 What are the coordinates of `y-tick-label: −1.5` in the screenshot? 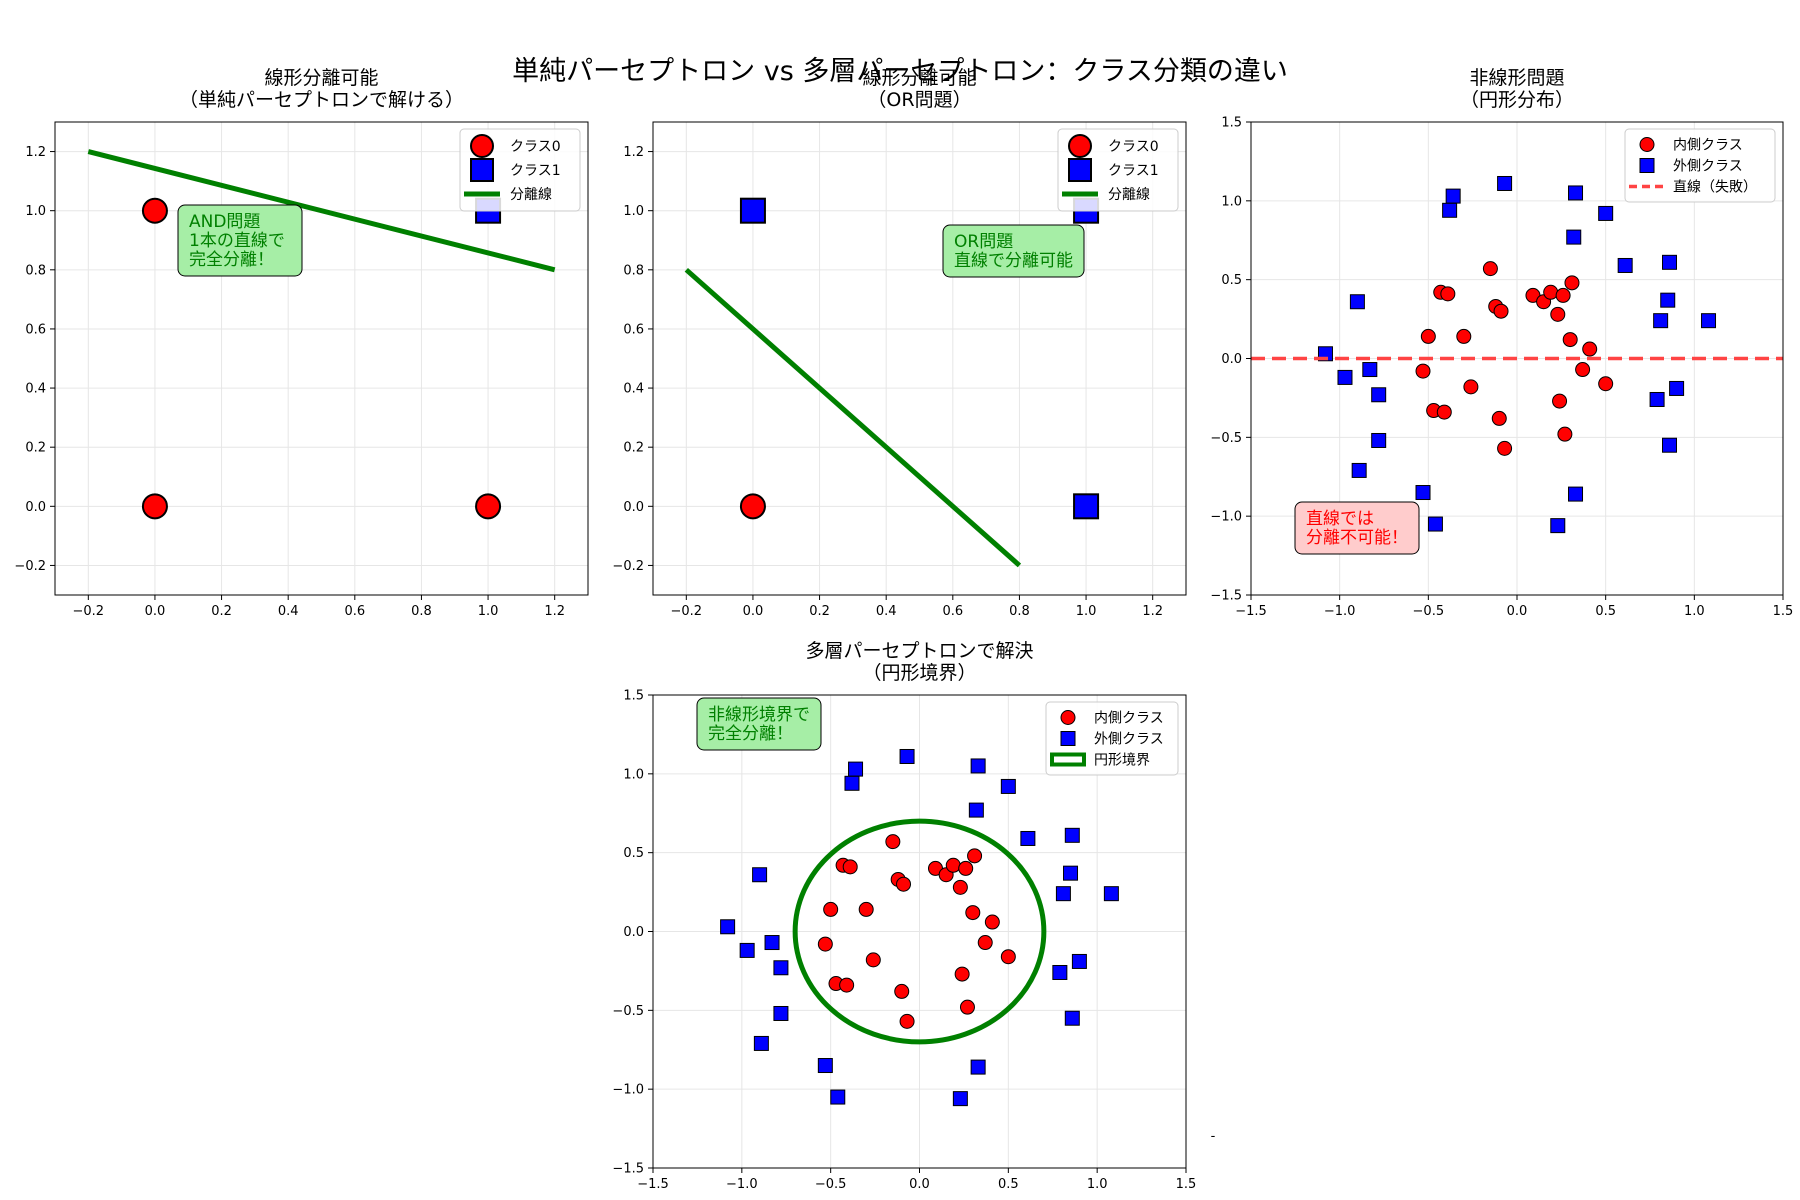 It's located at (1226, 596).